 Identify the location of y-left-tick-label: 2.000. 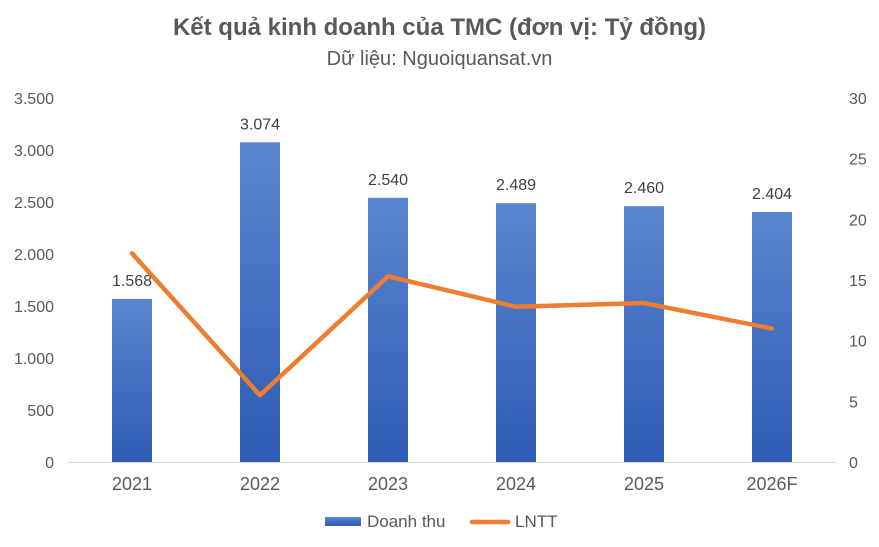
(34, 255).